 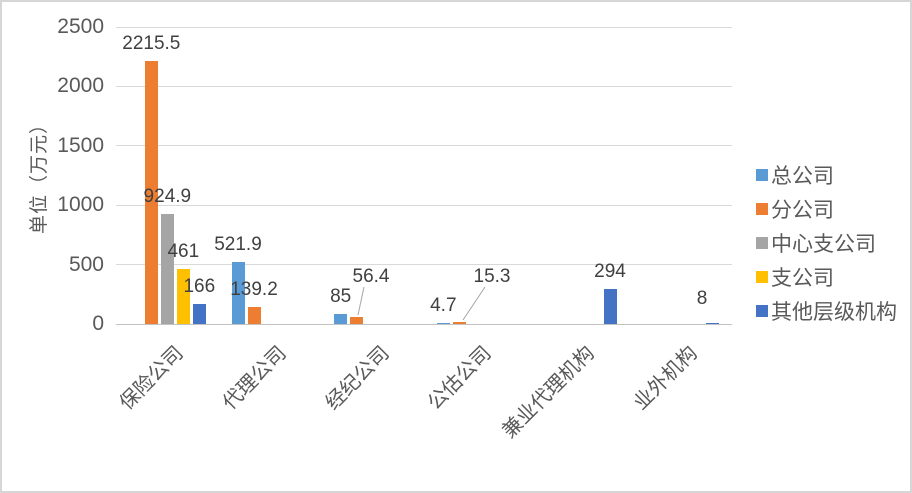 I want to click on x-axis-category-label: 业外机构, so click(x=665, y=378).